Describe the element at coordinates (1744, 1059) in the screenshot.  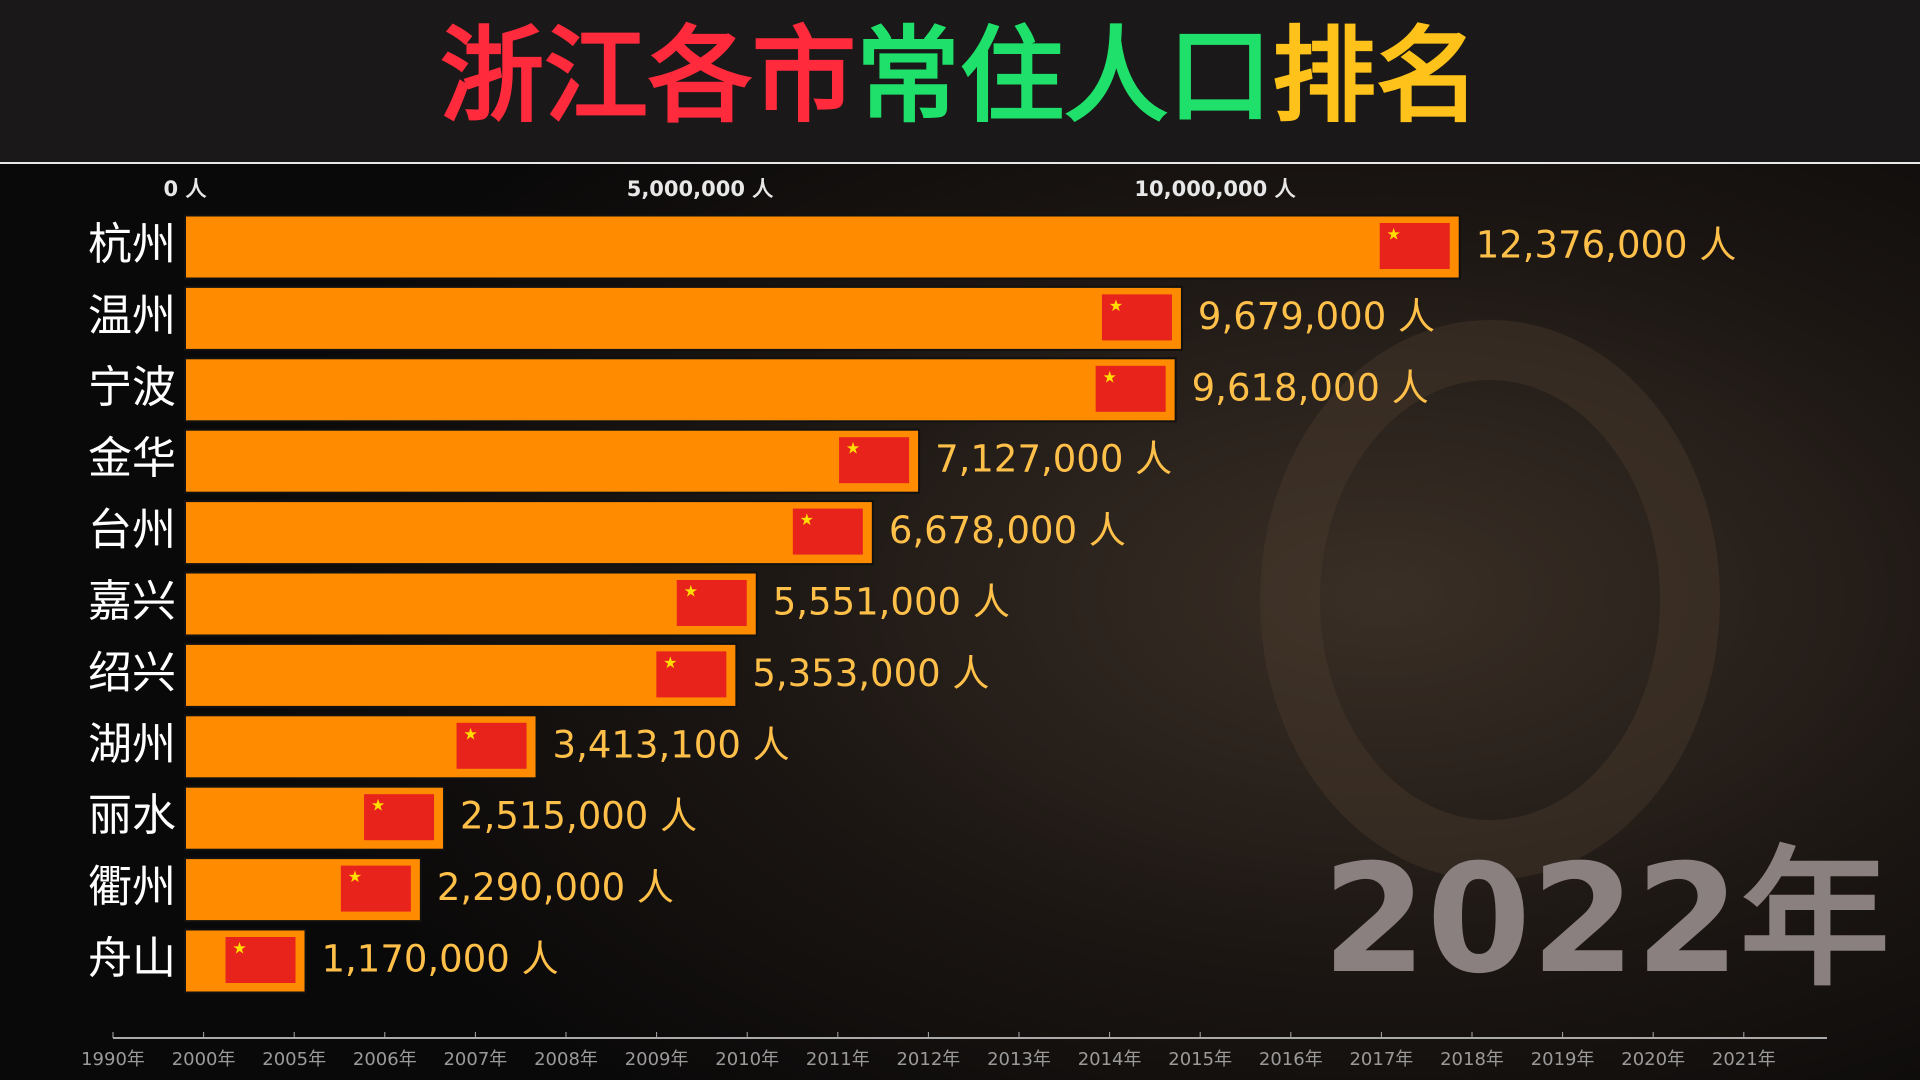
I see `timeline-label: 2021年` at that location.